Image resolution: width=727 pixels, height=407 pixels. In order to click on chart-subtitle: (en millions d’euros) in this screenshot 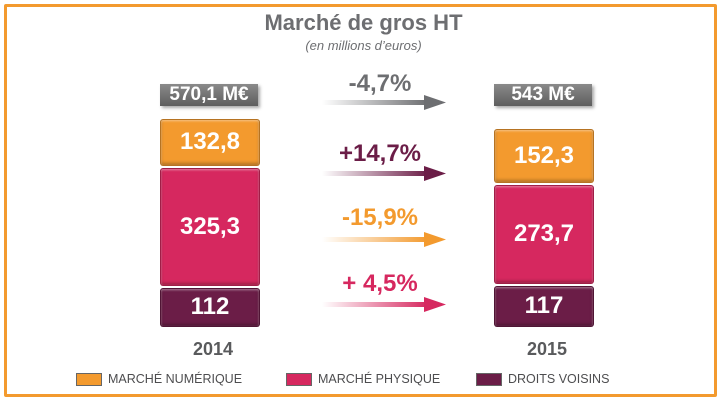, I will do `click(363, 45)`.